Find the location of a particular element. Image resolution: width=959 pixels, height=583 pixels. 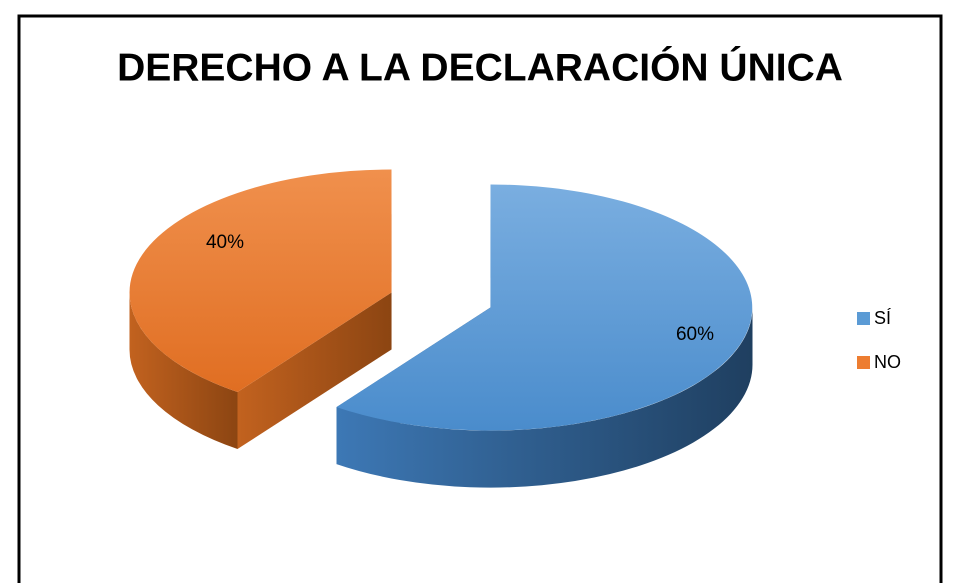

data-label: 40% is located at coordinates (225, 242).